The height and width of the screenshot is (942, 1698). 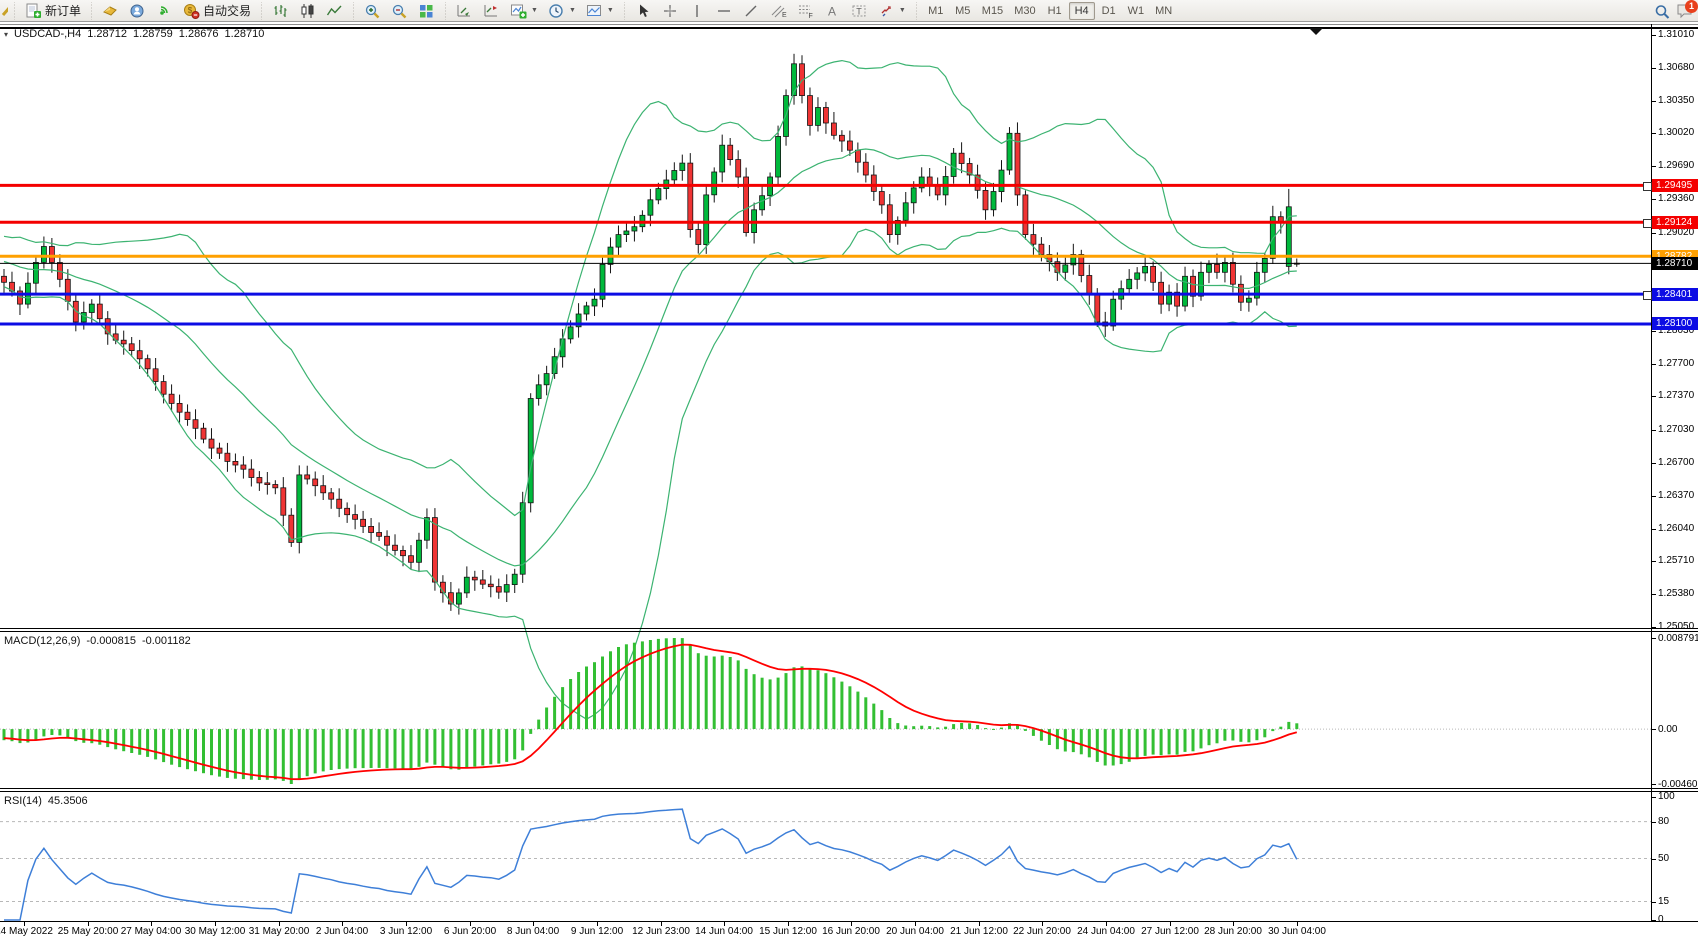 What do you see at coordinates (1106, 931) in the screenshot?
I see `time-label: 24 Jun 04:00` at bounding box center [1106, 931].